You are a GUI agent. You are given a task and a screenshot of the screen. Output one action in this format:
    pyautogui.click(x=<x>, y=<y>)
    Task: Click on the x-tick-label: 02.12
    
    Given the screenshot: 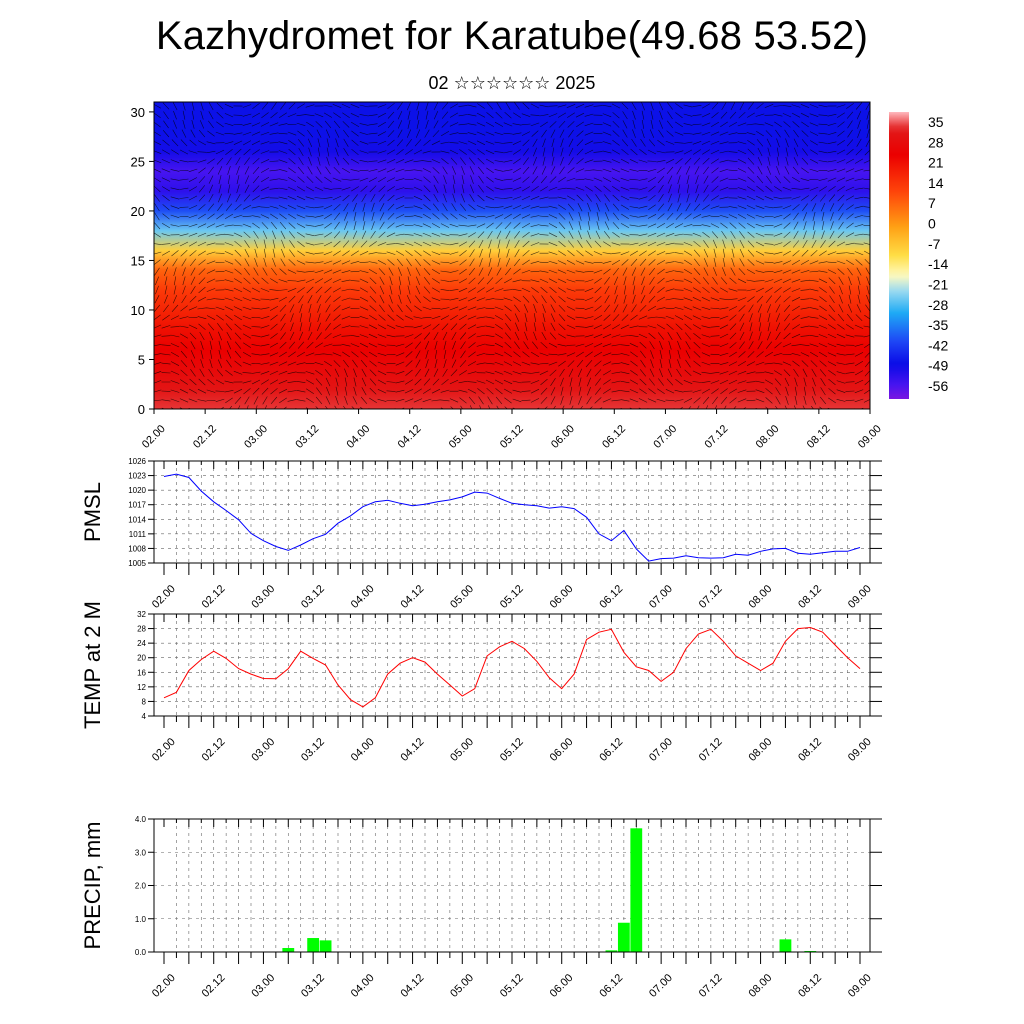 What is the action you would take?
    pyautogui.click(x=214, y=750)
    